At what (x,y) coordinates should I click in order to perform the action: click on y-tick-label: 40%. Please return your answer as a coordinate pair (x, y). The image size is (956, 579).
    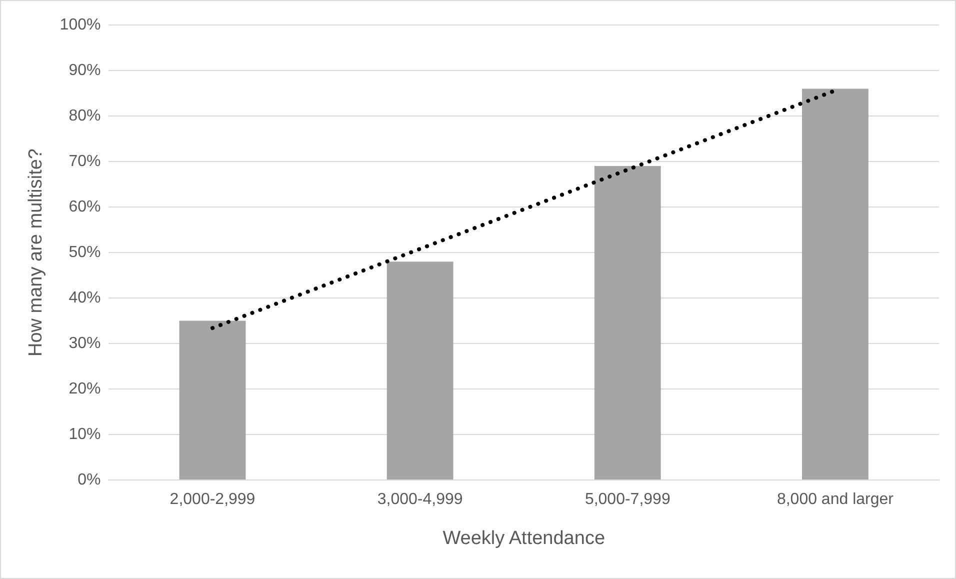
    Looking at the image, I should click on (84, 297).